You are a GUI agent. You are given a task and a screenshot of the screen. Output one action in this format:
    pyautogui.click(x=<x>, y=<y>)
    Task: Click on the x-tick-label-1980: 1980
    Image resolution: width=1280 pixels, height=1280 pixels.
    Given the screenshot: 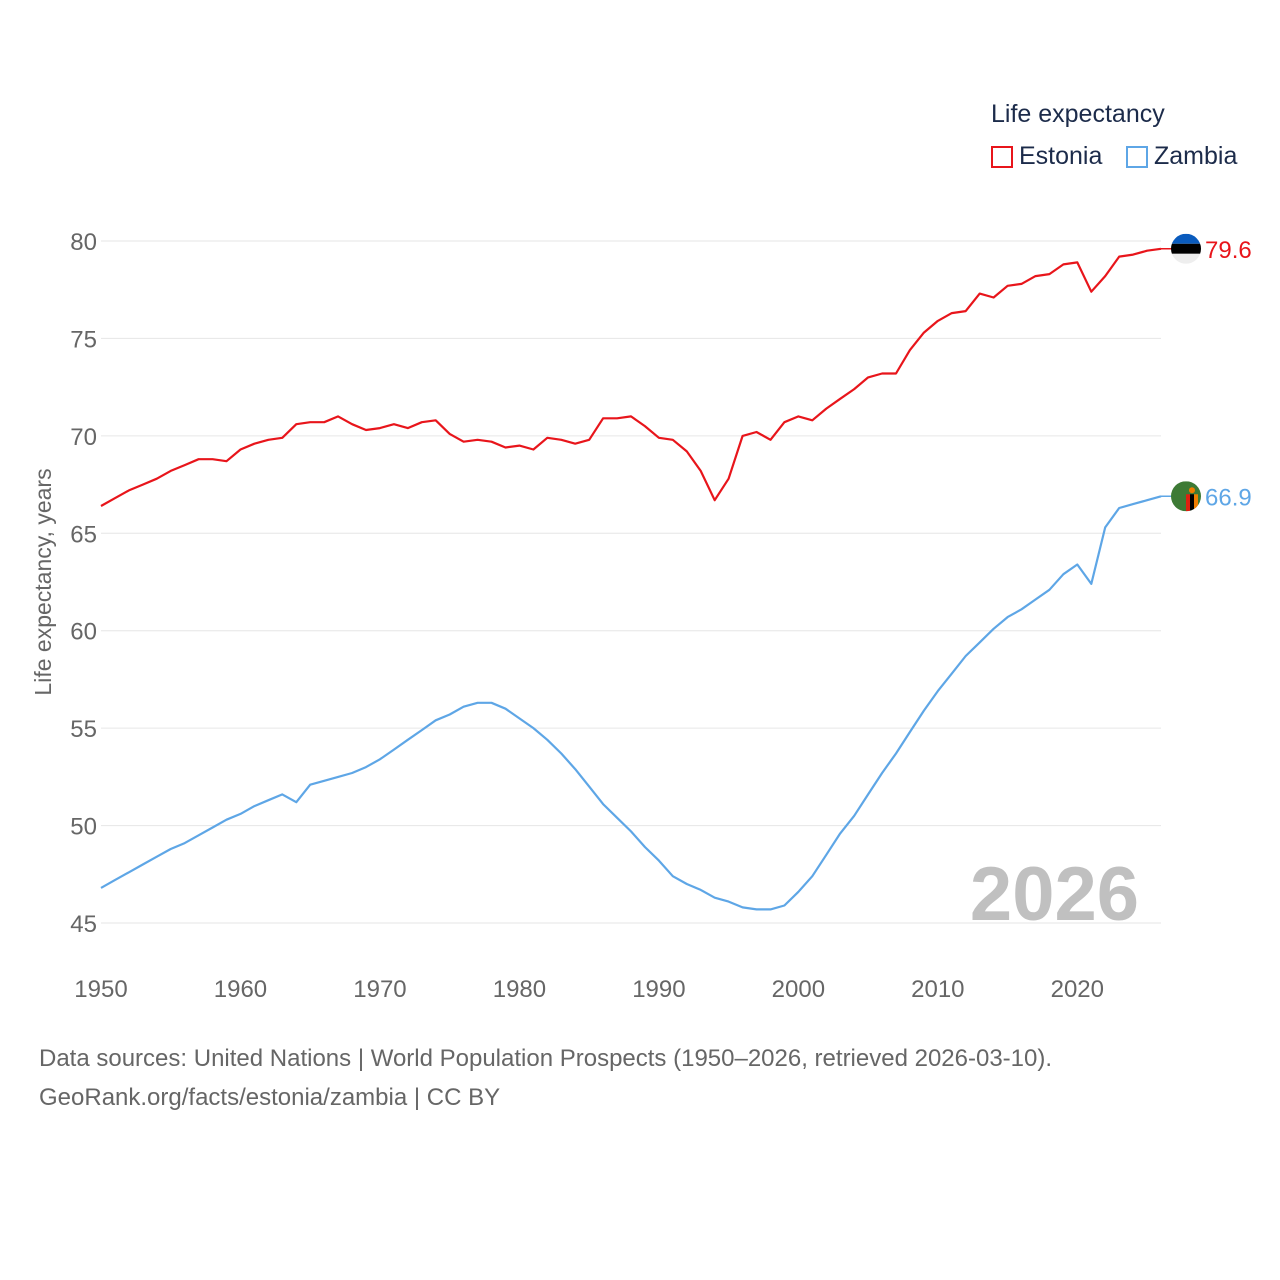 What is the action you would take?
    pyautogui.click(x=519, y=989)
    